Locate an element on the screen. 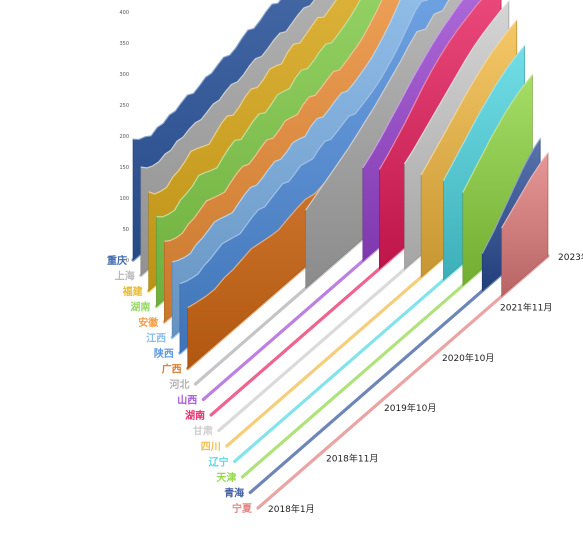 This screenshot has width=583, height=543. y-tick-label: 400 is located at coordinates (124, 13).